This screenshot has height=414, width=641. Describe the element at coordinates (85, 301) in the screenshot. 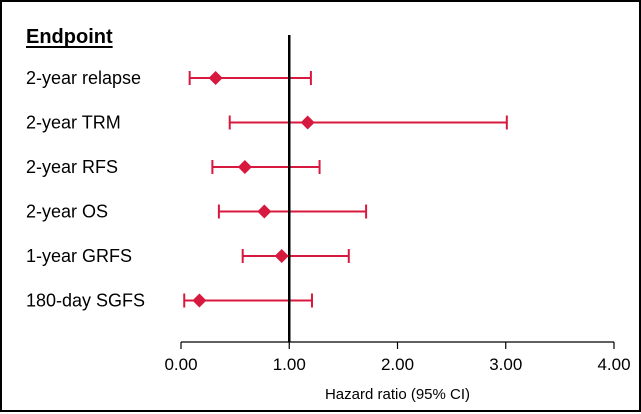

I see `row-label: 180-day SGFS` at that location.